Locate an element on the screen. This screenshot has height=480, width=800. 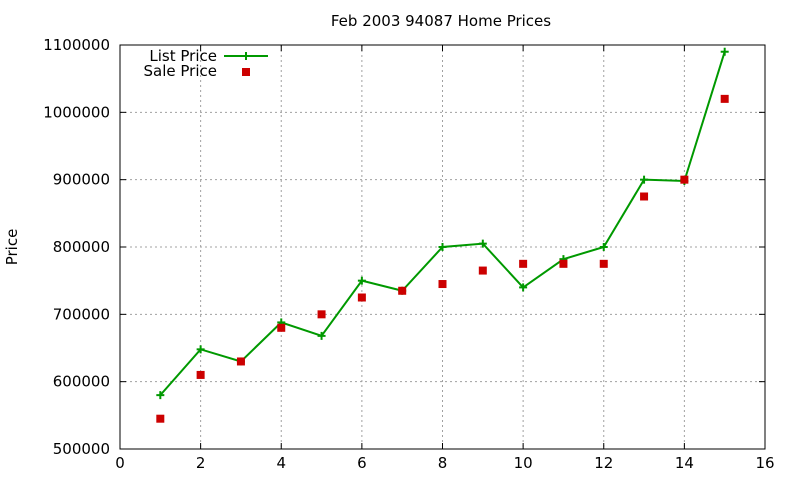
legend: List Price Sale Price is located at coordinates (206, 63).